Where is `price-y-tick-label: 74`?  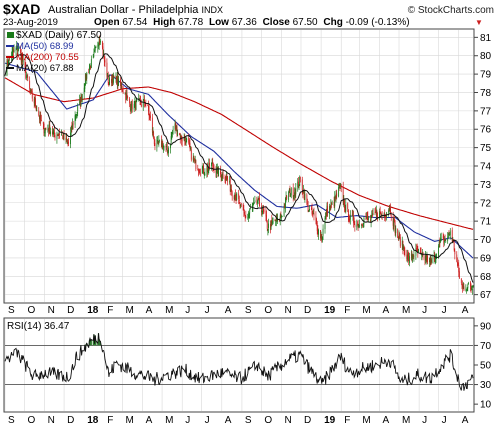 price-y-tick-label: 74 is located at coordinates (486, 167).